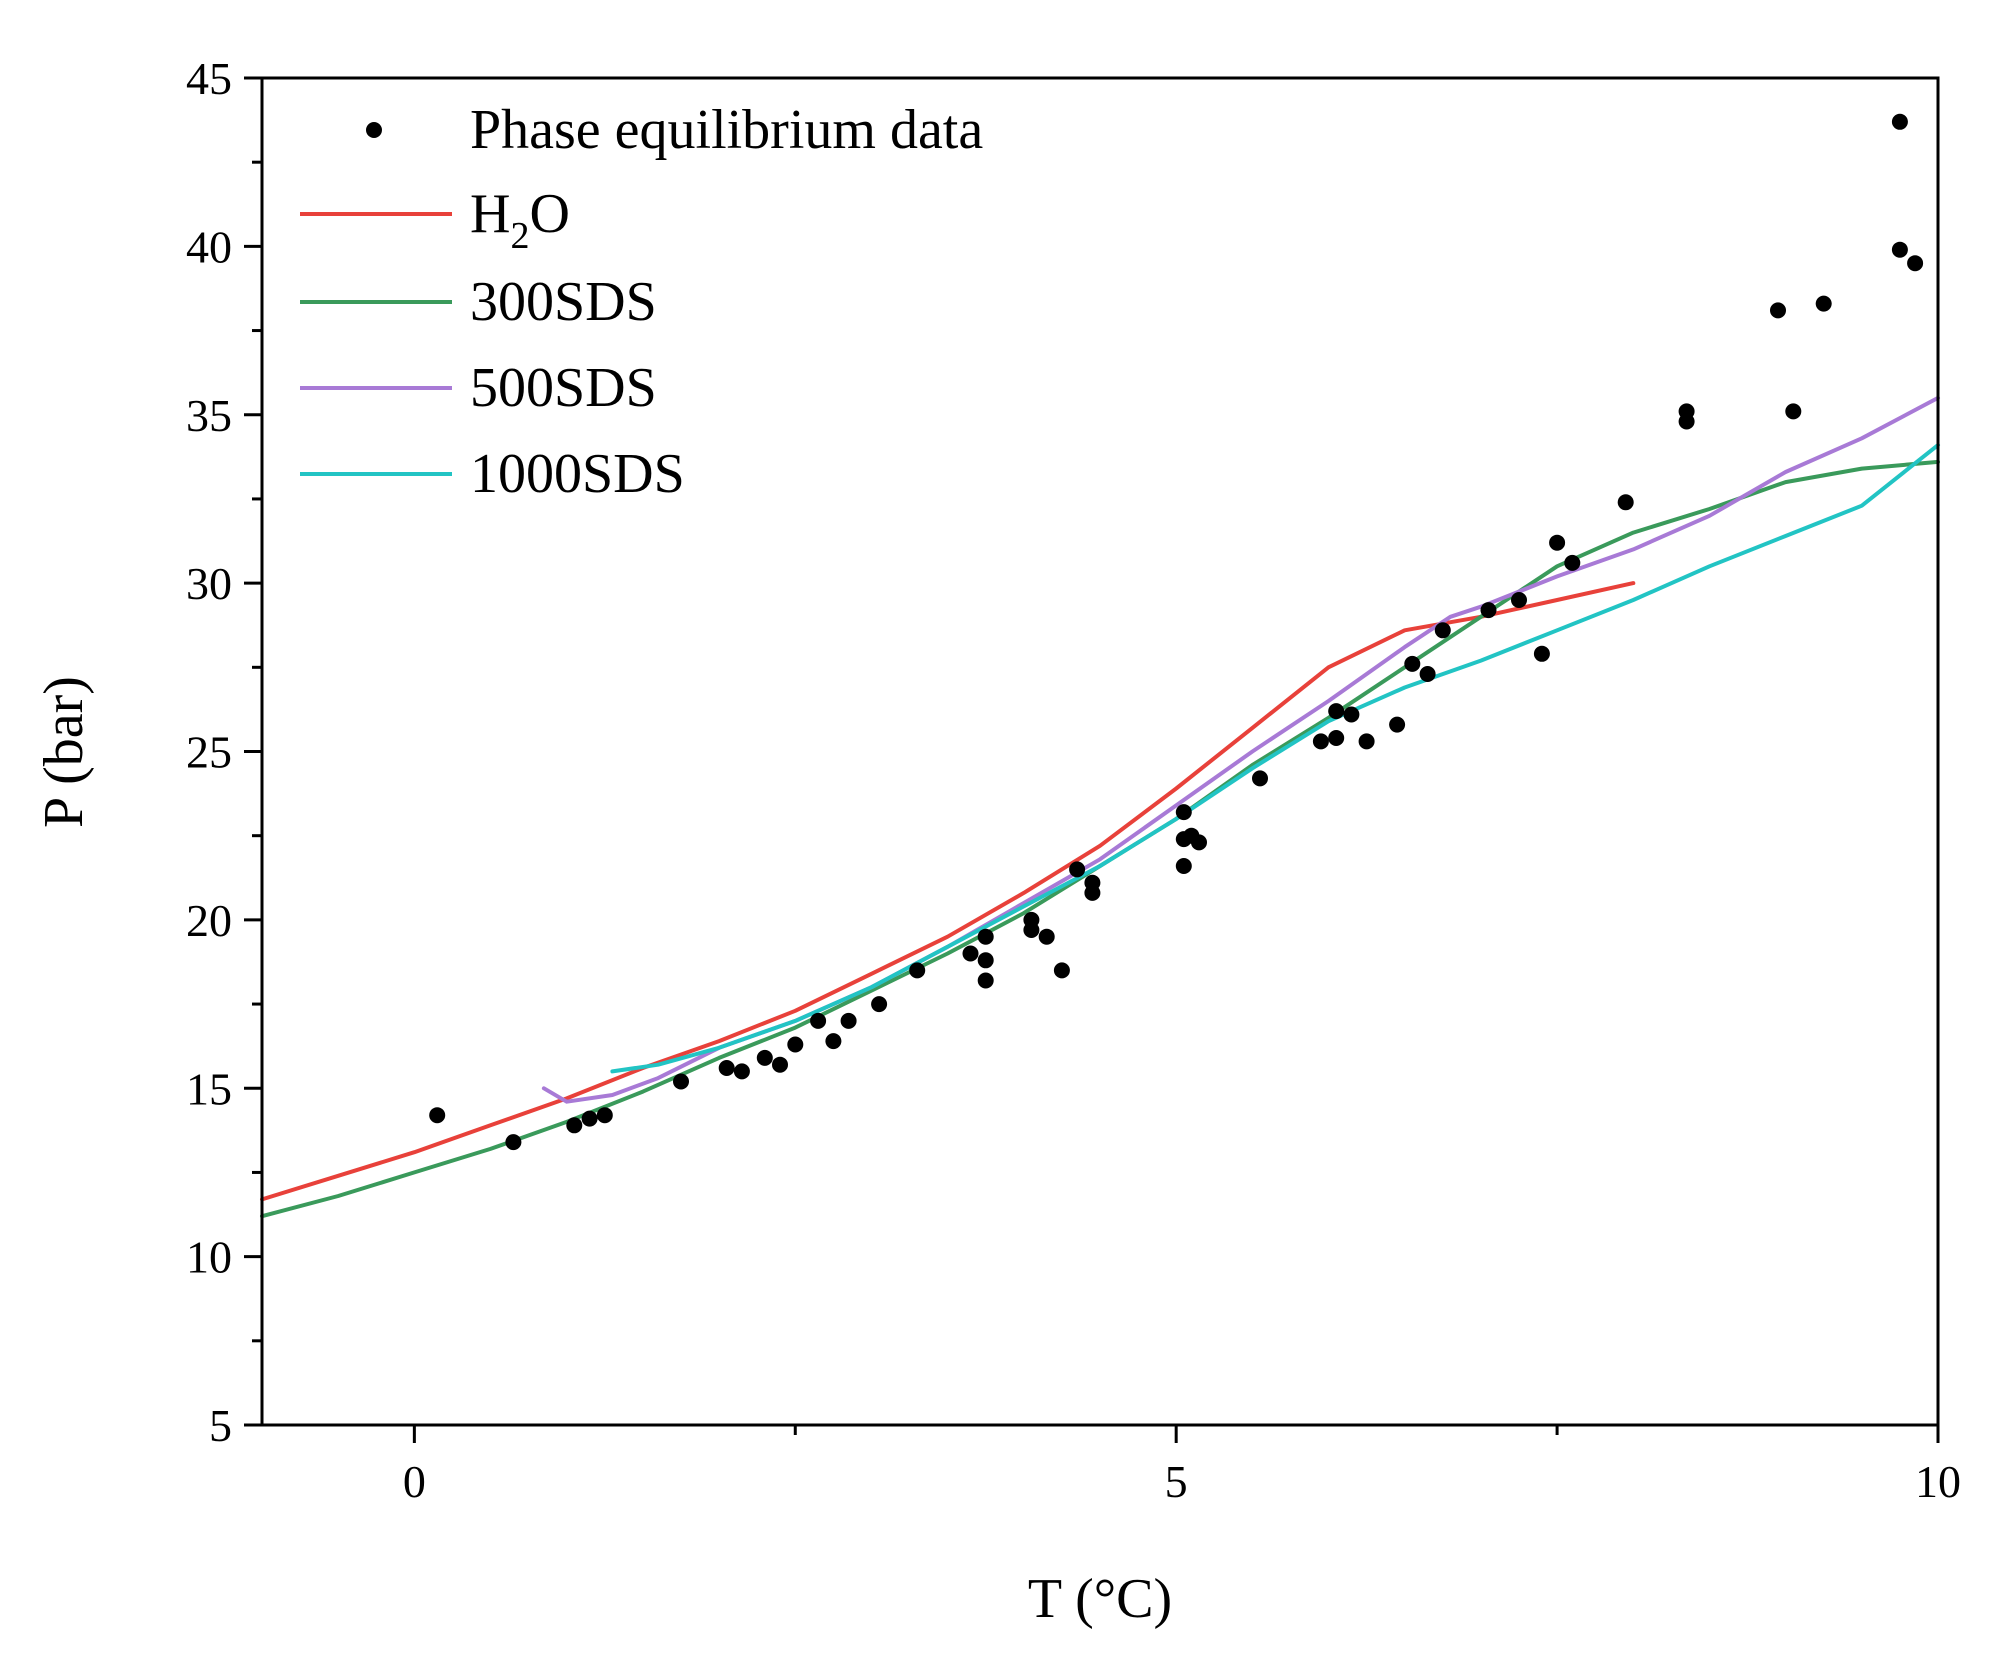  What do you see at coordinates (414, 1481) in the screenshot?
I see `x-tick-label: 0` at bounding box center [414, 1481].